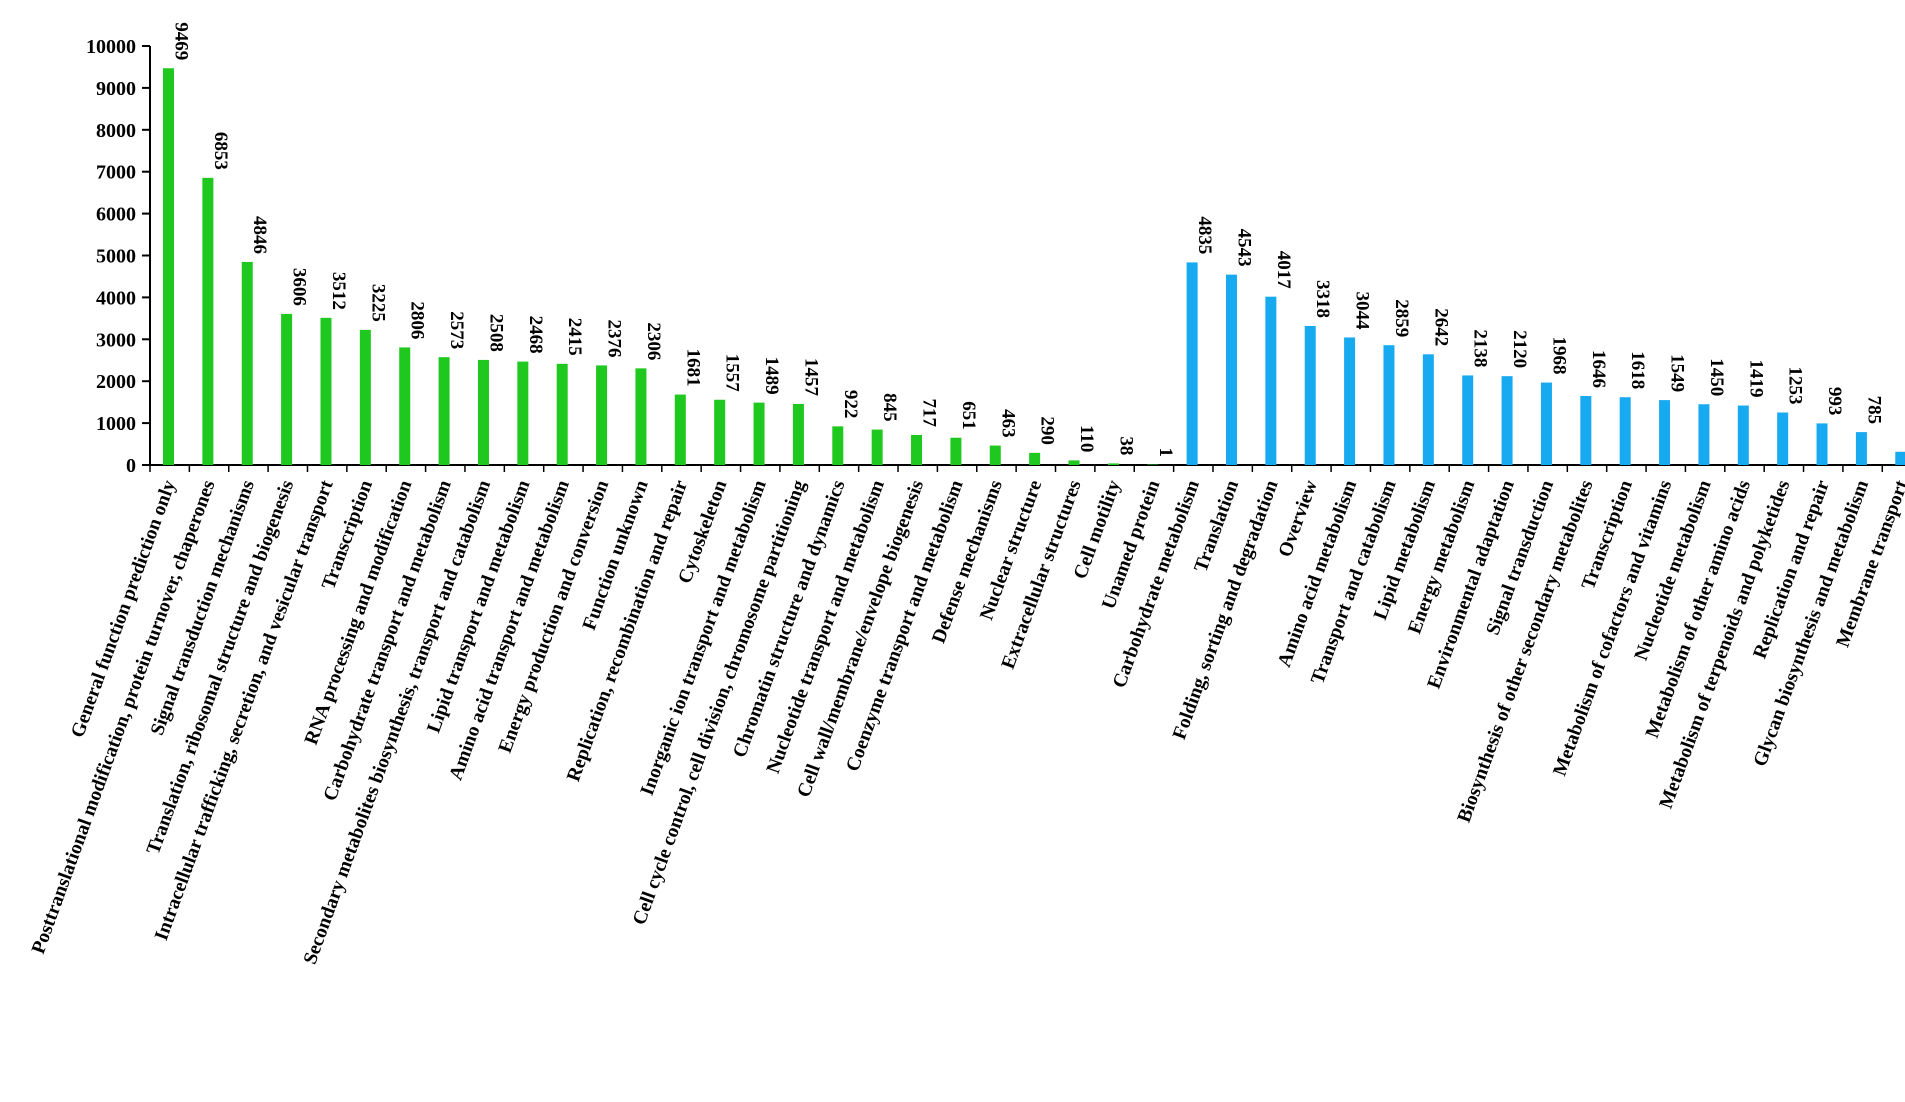 The width and height of the screenshot is (1905, 1102). Describe the element at coordinates (574, 337) in the screenshot. I see `bar-value-label: 2415` at that location.